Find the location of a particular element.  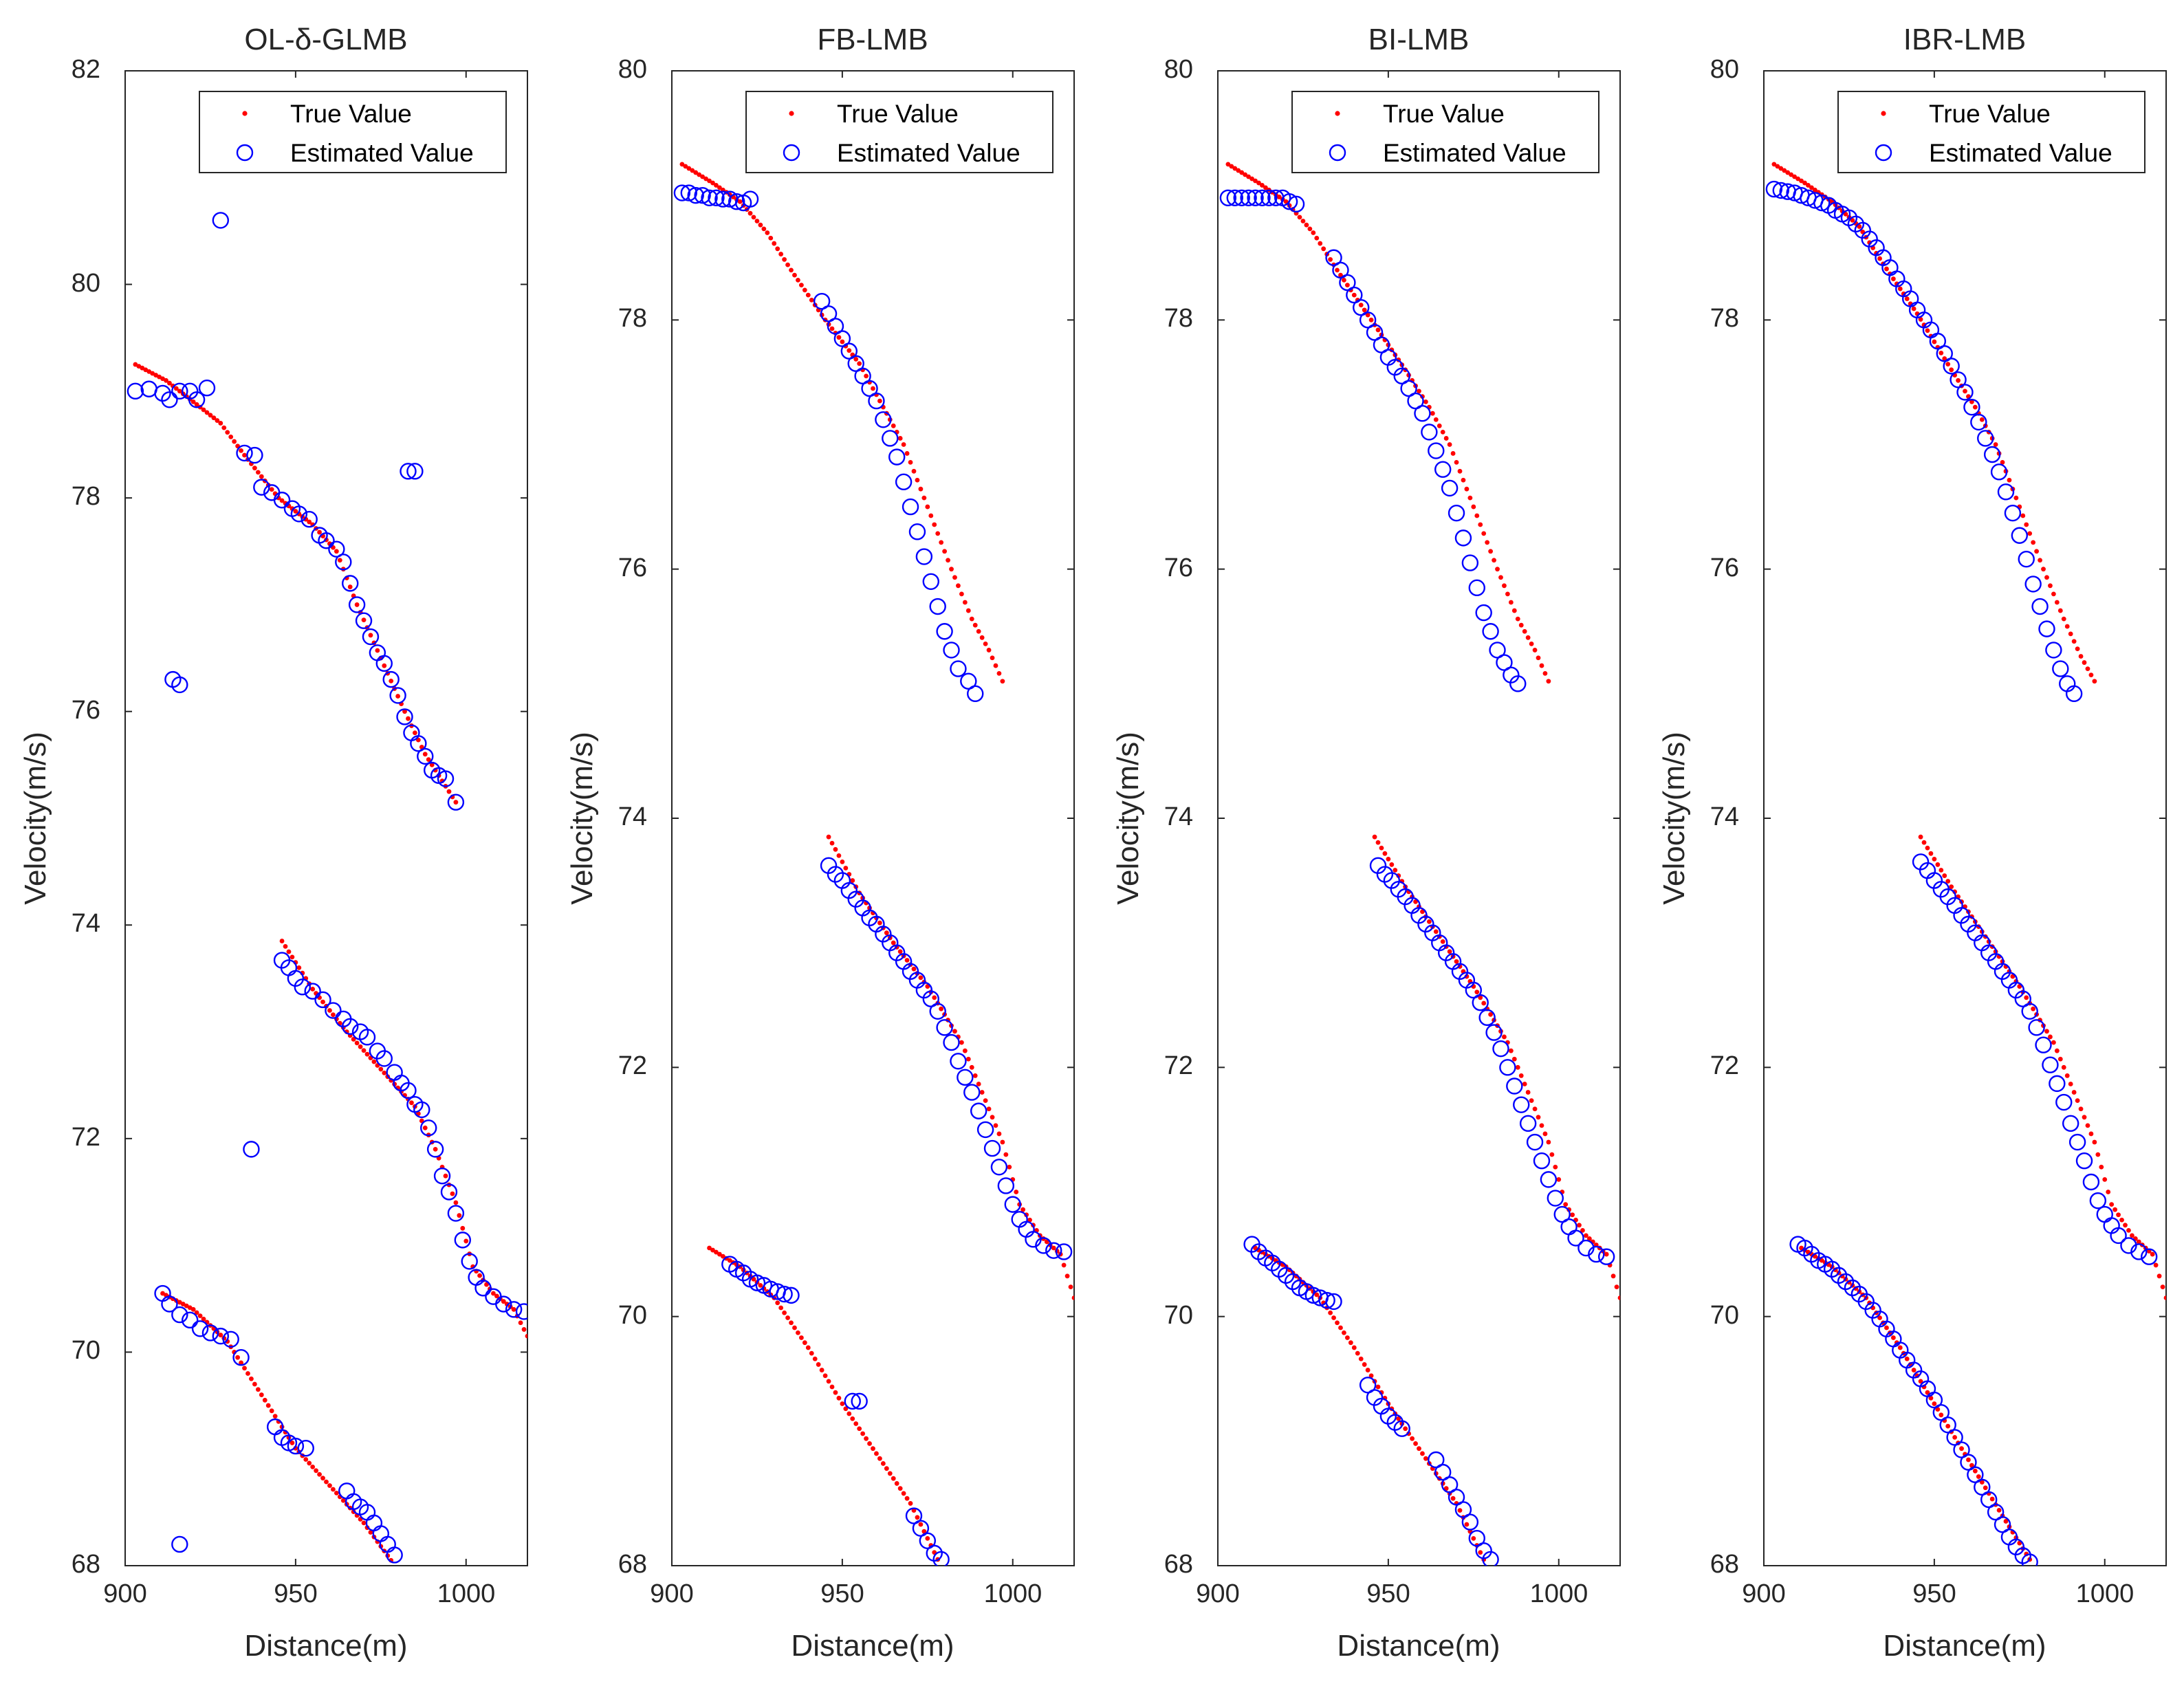

legend-estimated-marker is located at coordinates (791, 153).